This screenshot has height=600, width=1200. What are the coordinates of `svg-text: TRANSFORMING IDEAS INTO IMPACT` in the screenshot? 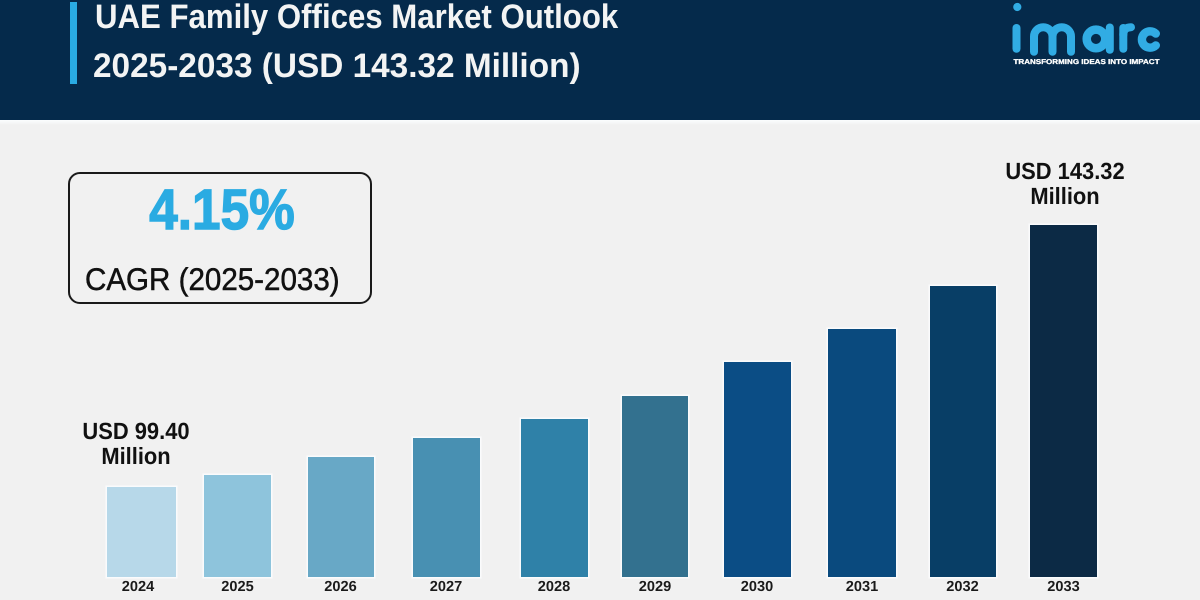 It's located at (1087, 62).